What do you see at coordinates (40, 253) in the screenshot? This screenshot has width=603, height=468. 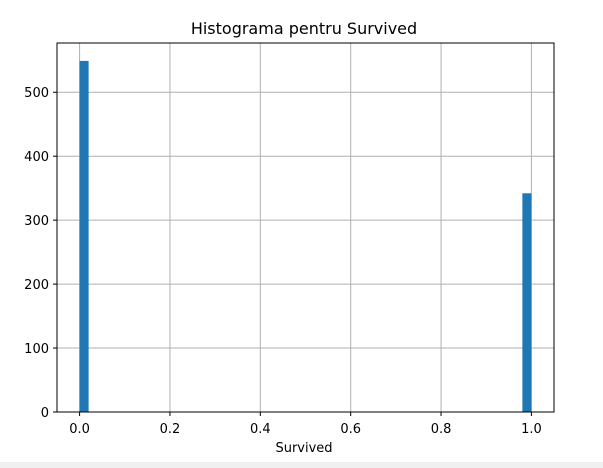 I see `y-axis-ticks: 0 100 200 300 400 500` at bounding box center [40, 253].